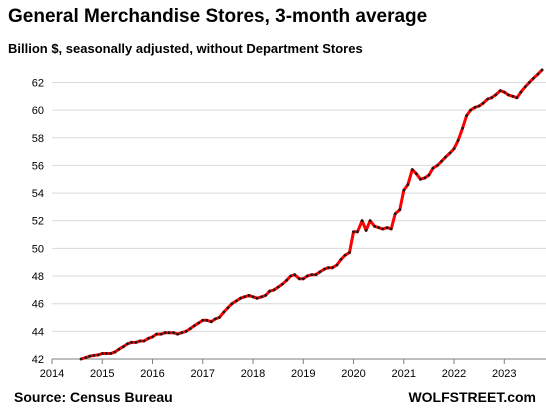 This screenshot has width=546, height=415. What do you see at coordinates (38, 360) in the screenshot?
I see `y-tick-label: 42` at bounding box center [38, 360].